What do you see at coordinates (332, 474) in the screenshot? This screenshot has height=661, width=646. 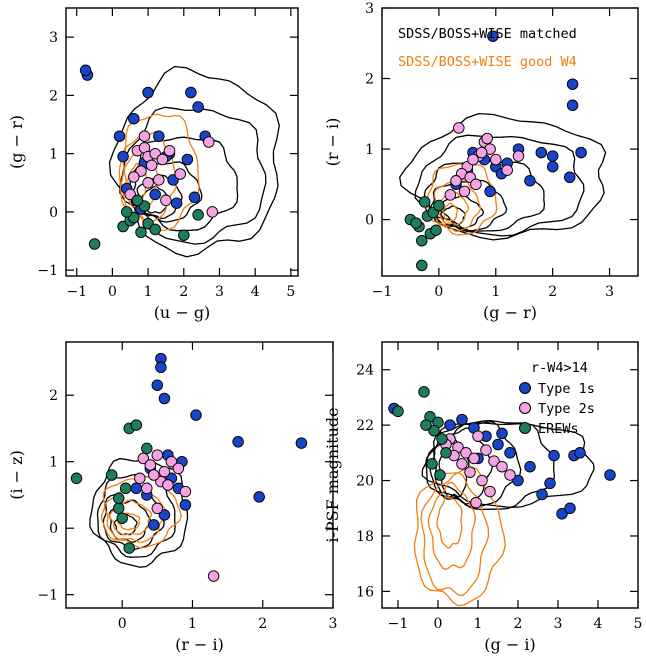 I see `y-axis-label: i-PSF magnitude` at bounding box center [332, 474].